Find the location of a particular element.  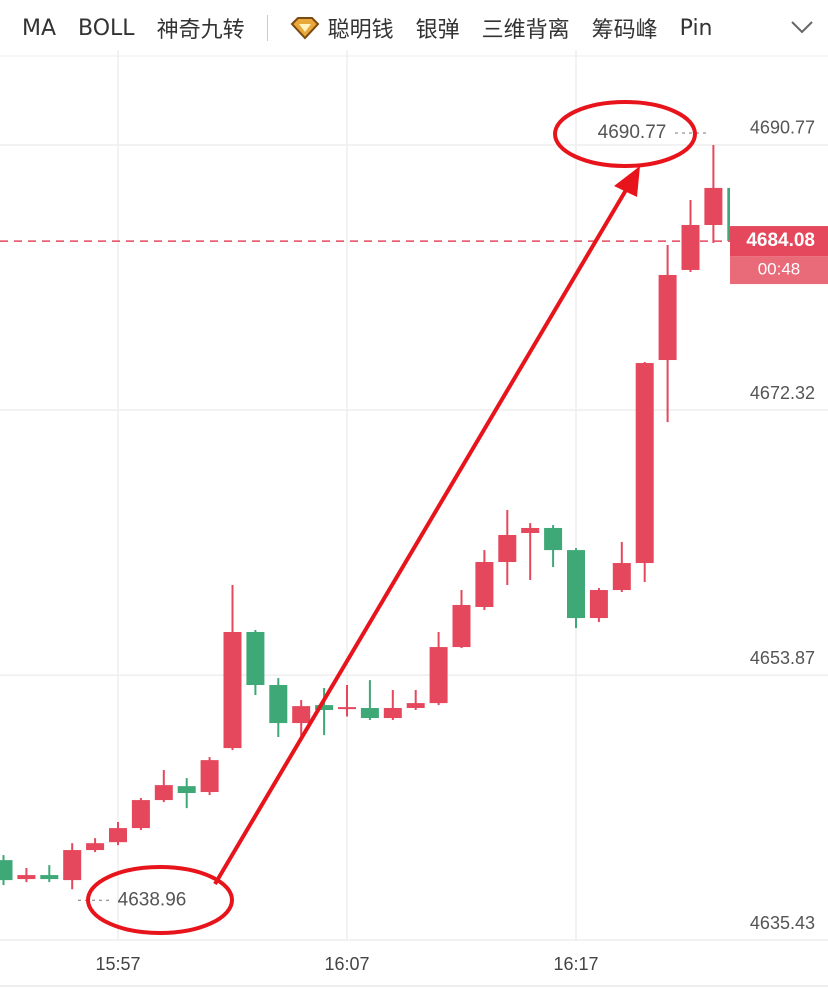

tab: BOLL is located at coordinates (106, 28).